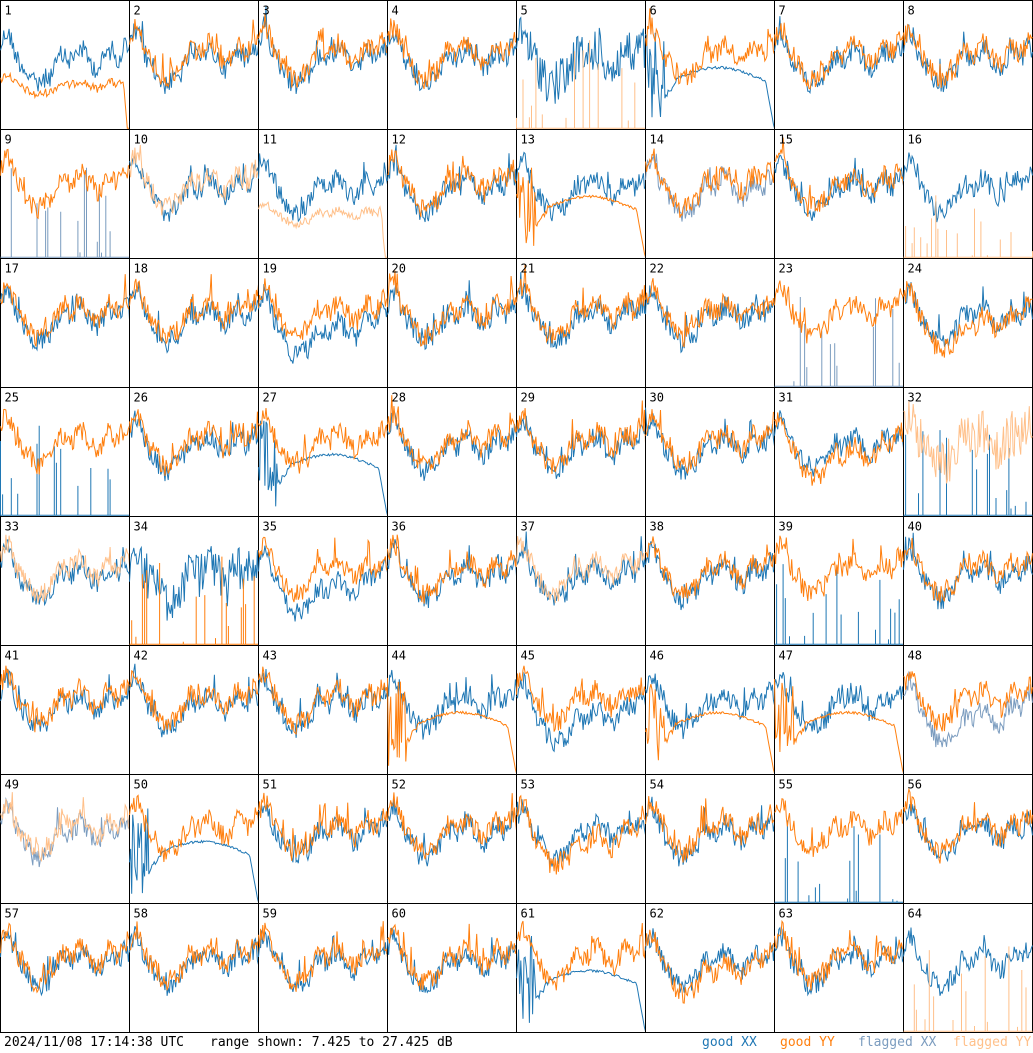 The width and height of the screenshot is (1033, 1053). What do you see at coordinates (968, 710) in the screenshot?
I see `panel-48: 48` at bounding box center [968, 710].